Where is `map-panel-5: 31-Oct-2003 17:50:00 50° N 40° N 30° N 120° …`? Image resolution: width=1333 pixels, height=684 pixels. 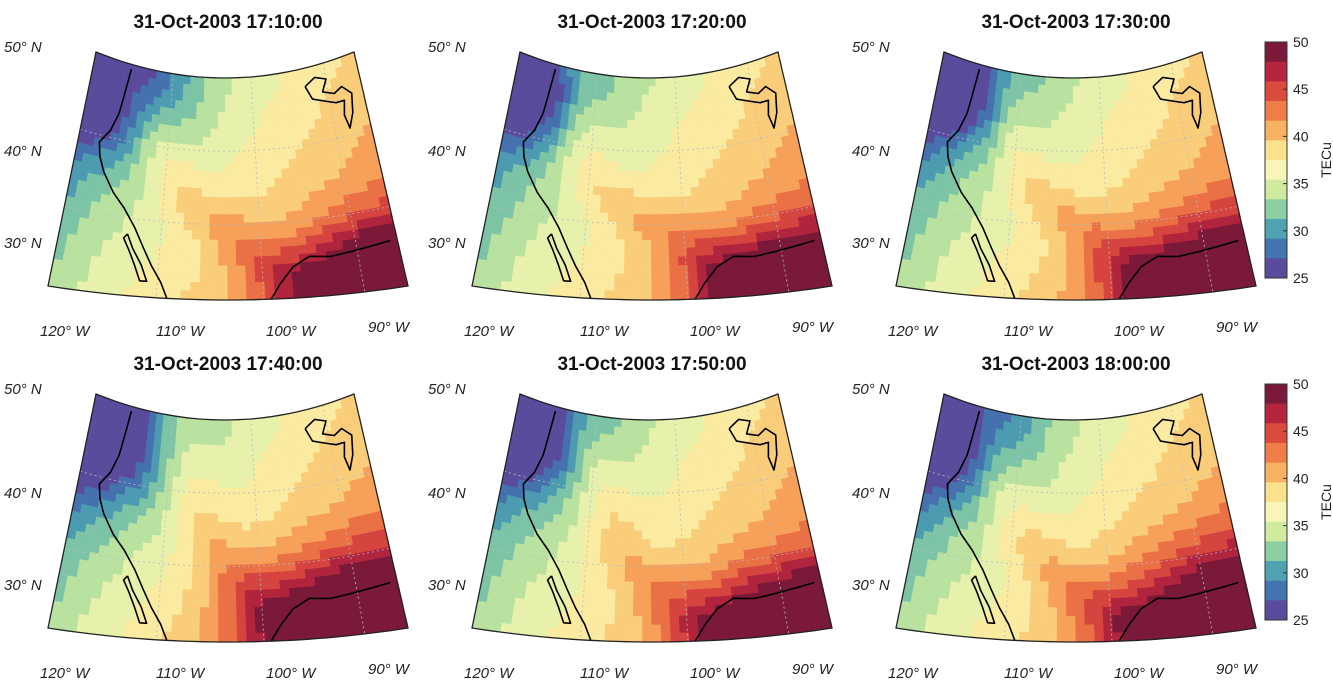 map-panel-5: 31-Oct-2003 17:50:00 50° N 40° N 30° N 120° … is located at coordinates (631, 518).